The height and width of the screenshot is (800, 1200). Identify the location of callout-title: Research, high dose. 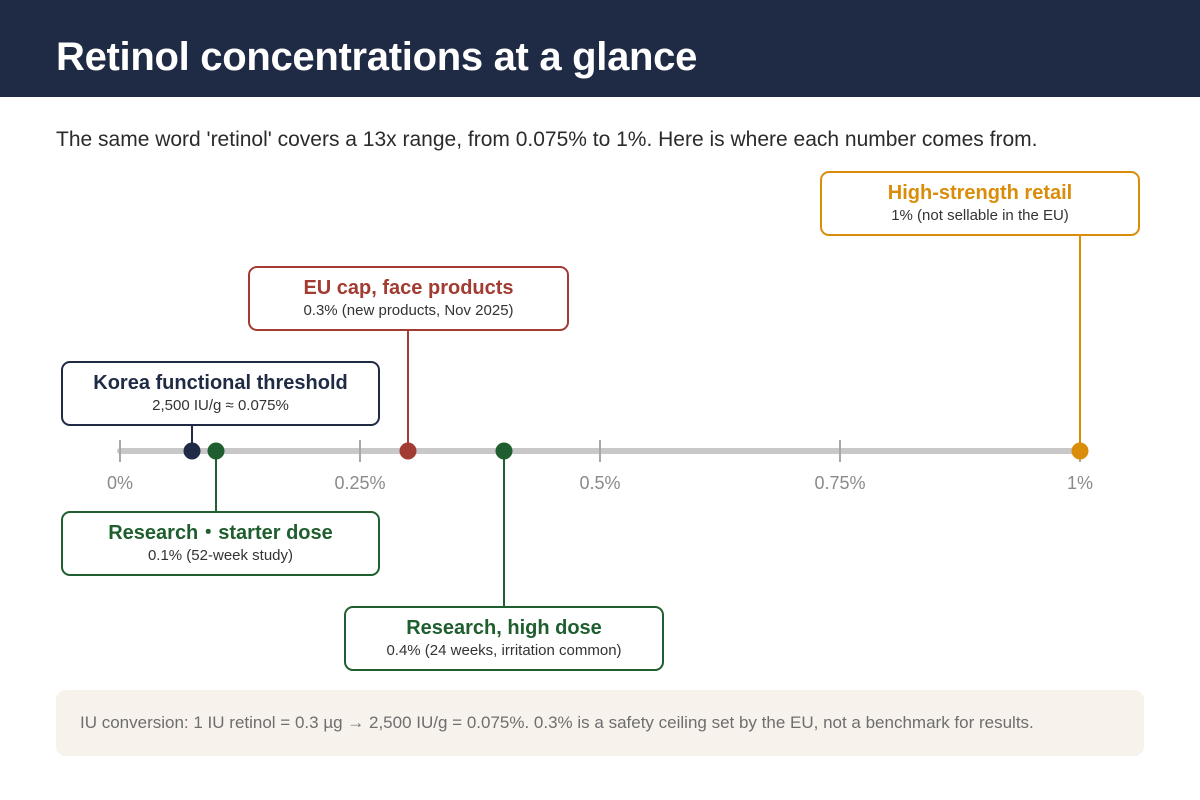
(504, 628).